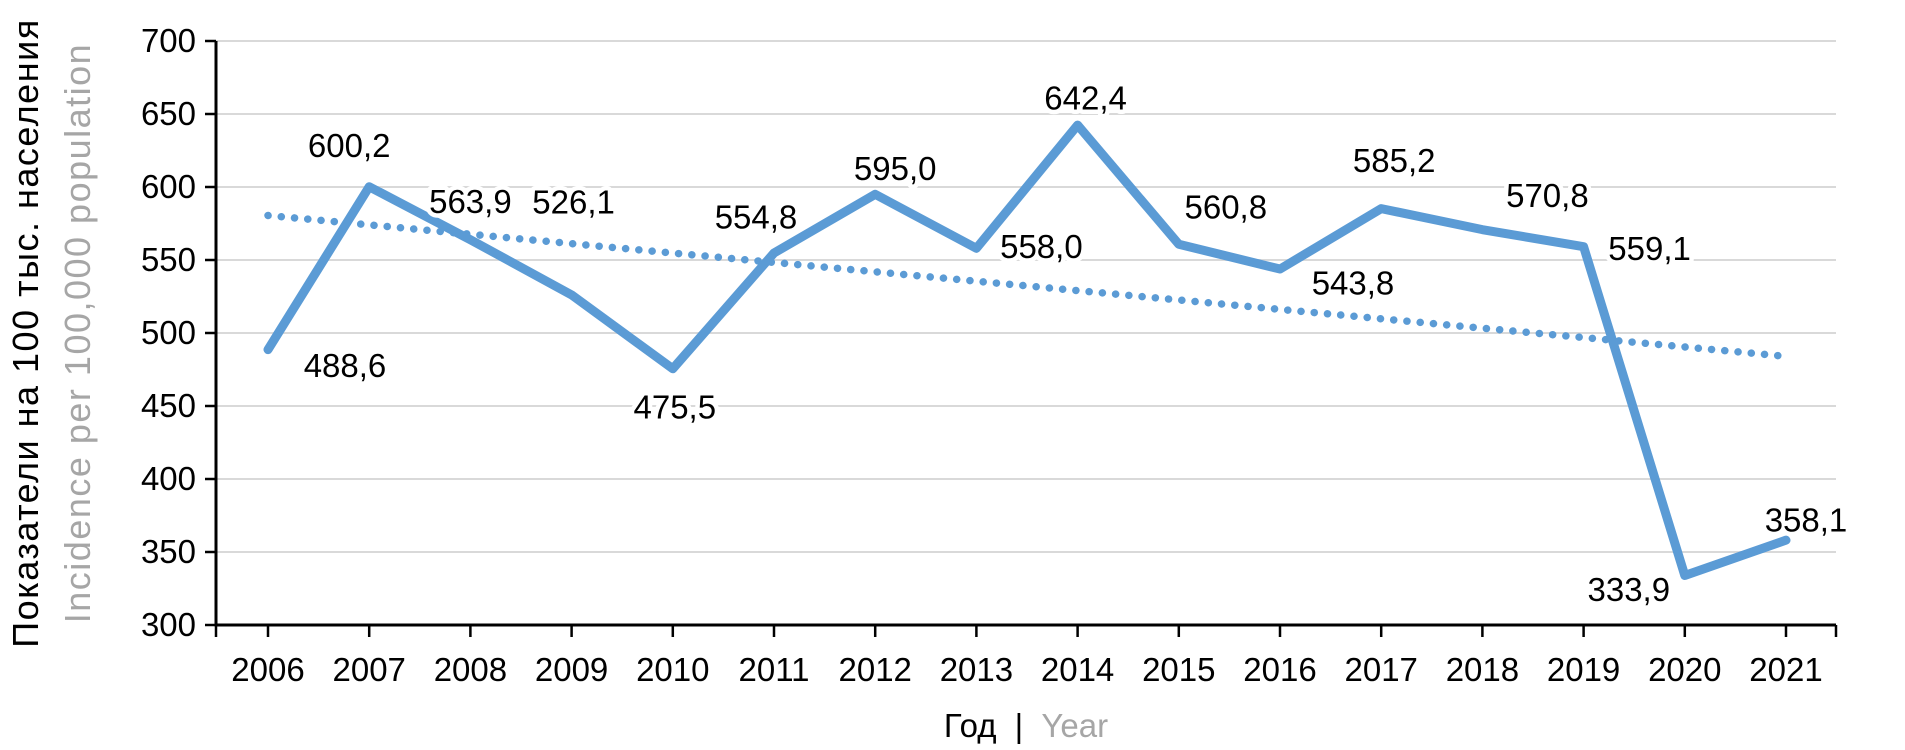  Describe the element at coordinates (1077, 669) in the screenshot. I see `x-tick-label-2014: 2014` at that location.